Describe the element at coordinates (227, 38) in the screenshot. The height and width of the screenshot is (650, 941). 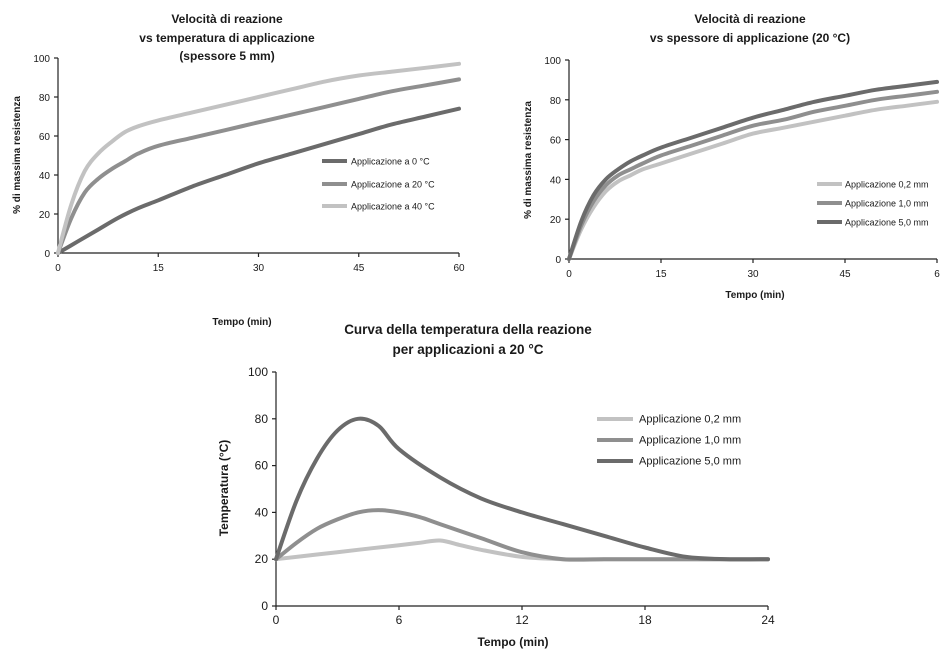
I see `chart-title-line: vs temperatura di applicazione` at that location.